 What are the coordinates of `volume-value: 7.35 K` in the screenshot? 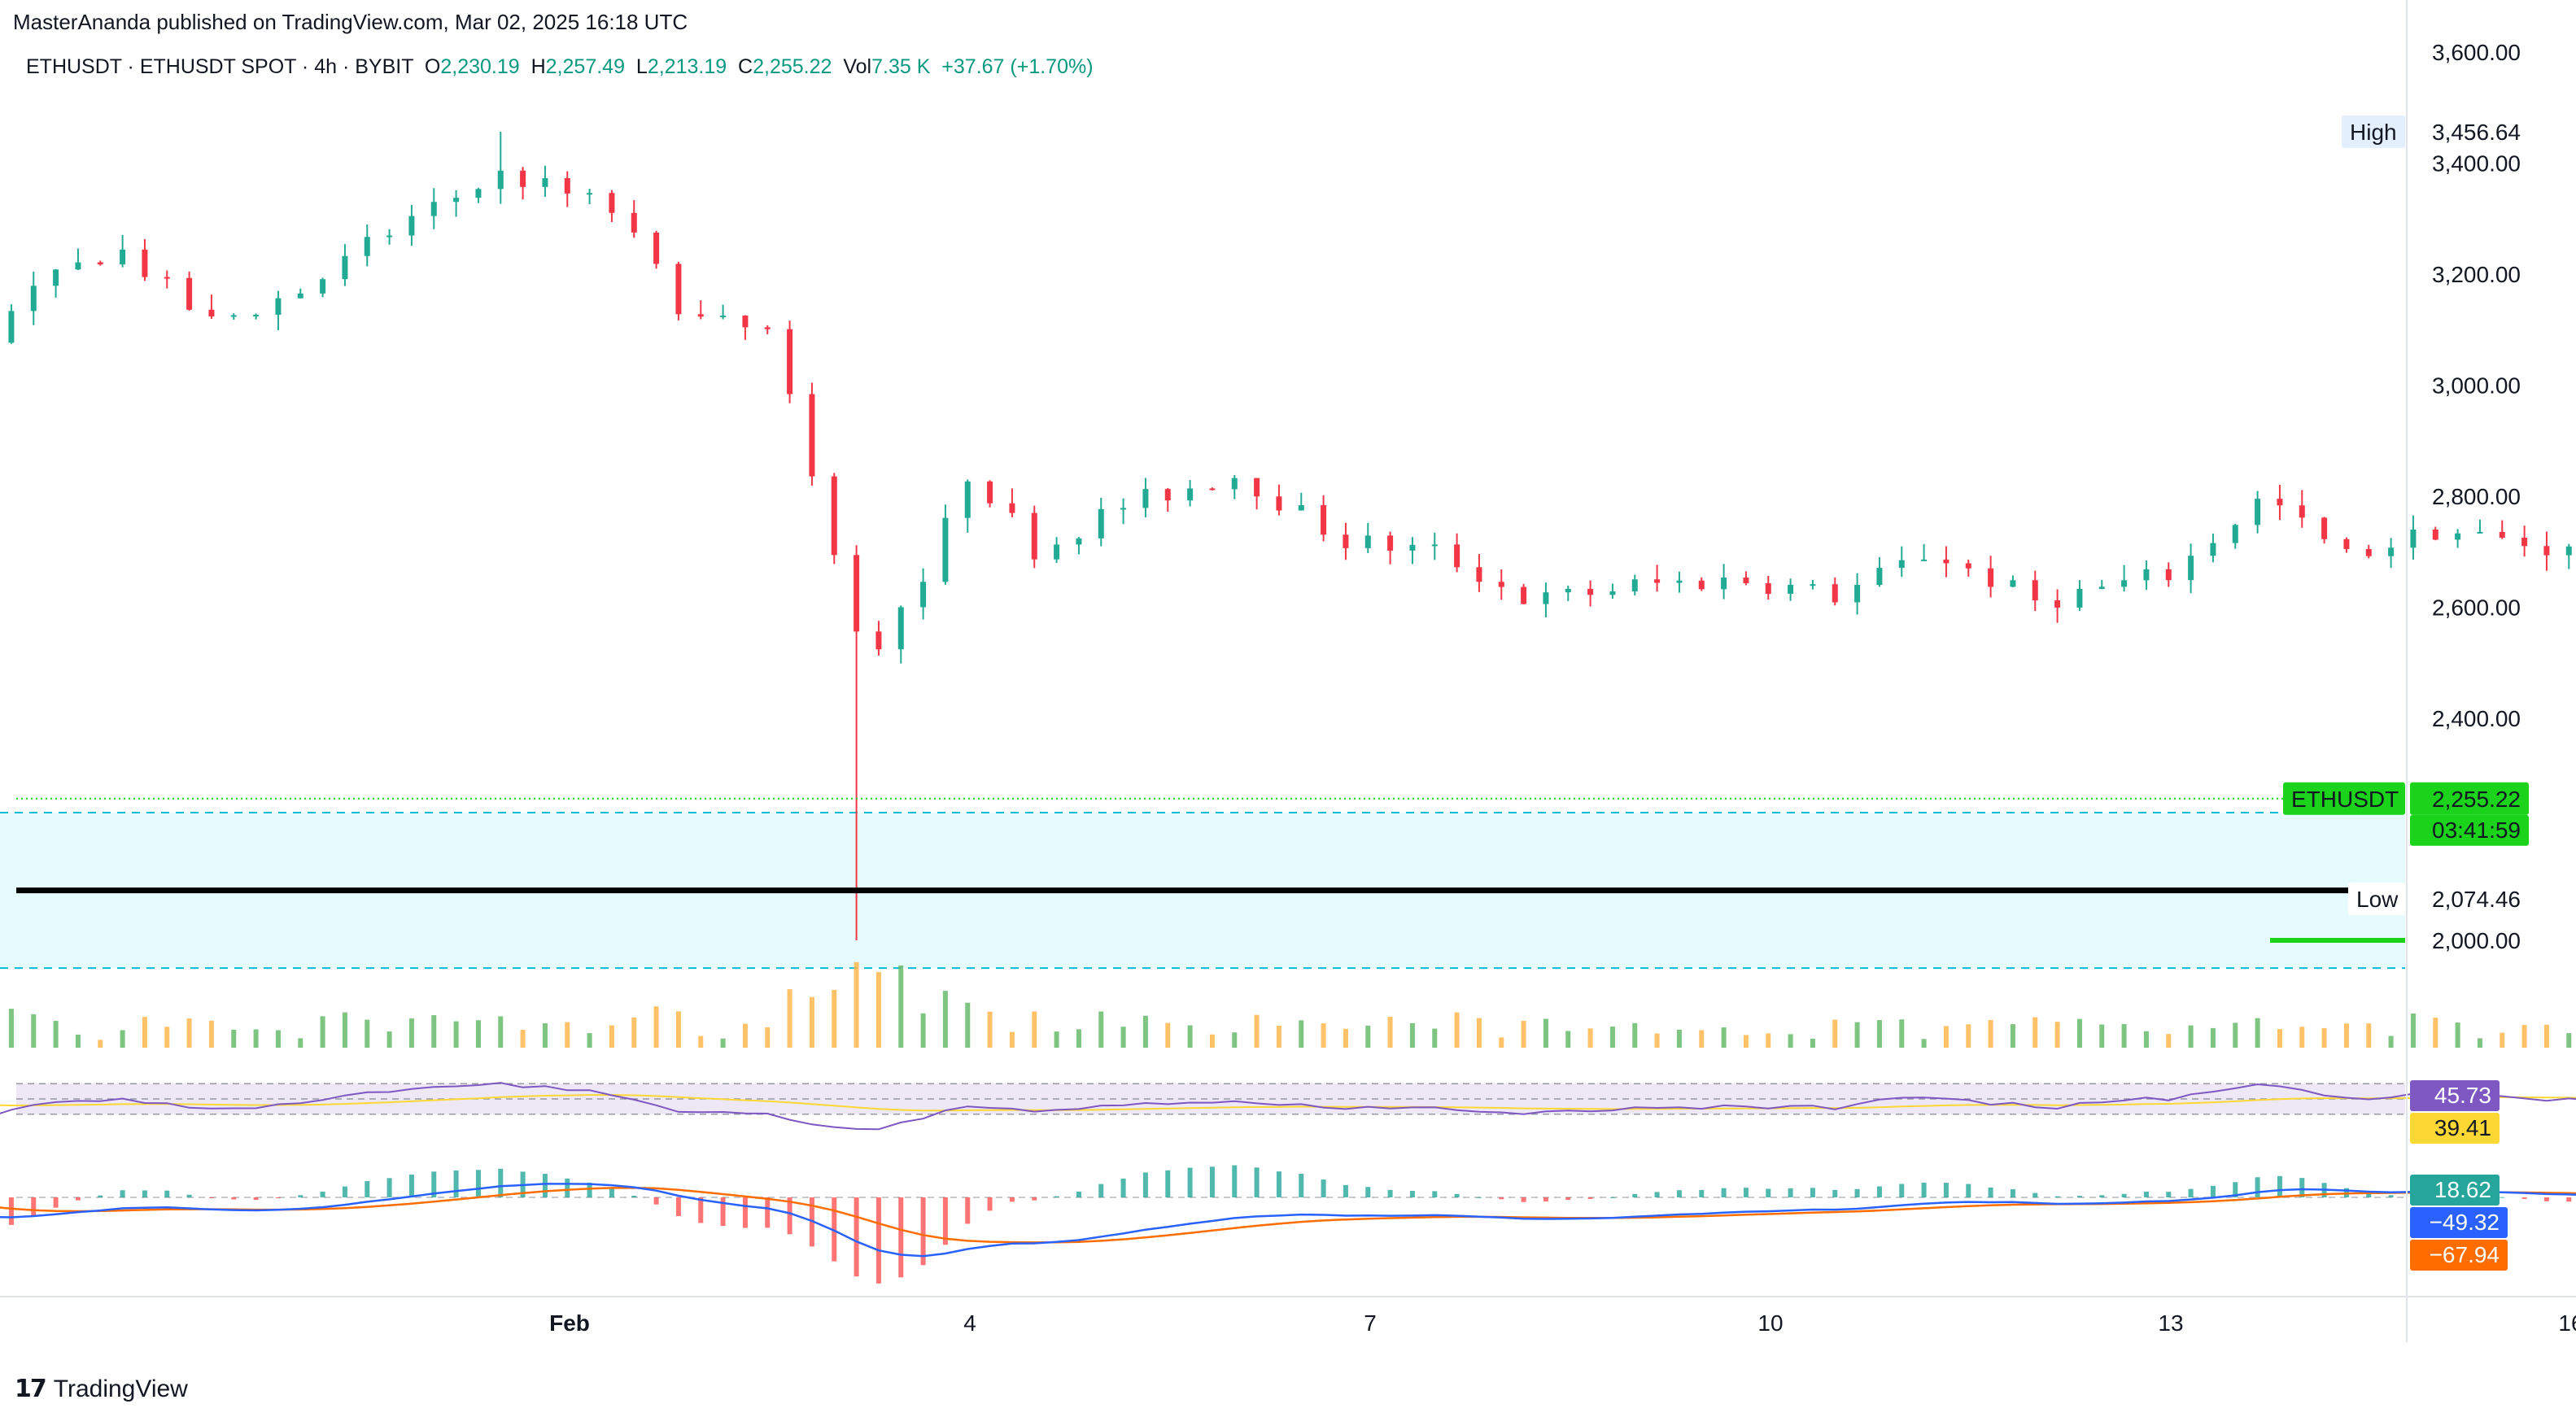 It's located at (901, 66).